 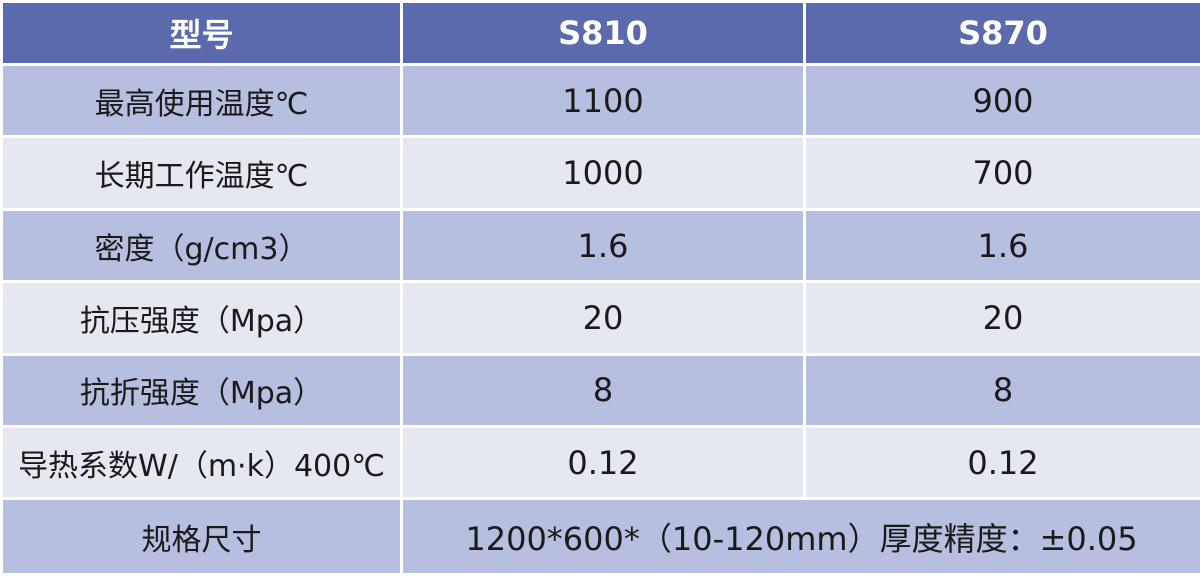 I want to click on header-row: 型号 S810 S870, so click(x=600, y=33).